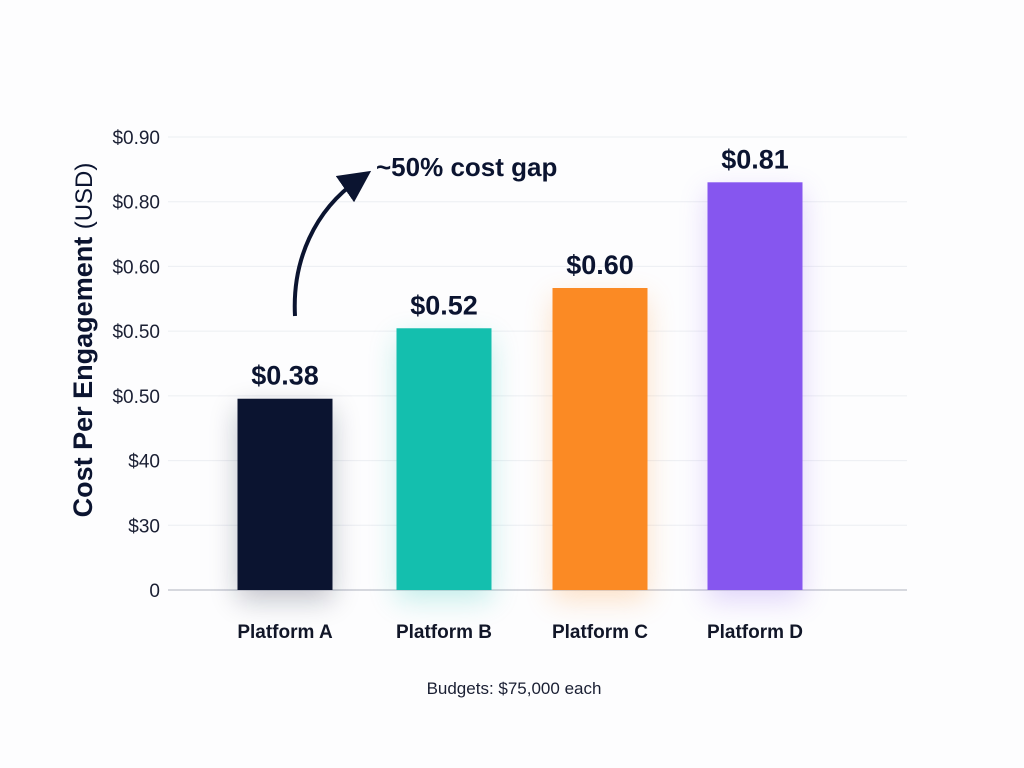 The image size is (1024, 768). Describe the element at coordinates (332, 243) in the screenshot. I see `annotation-arrow` at that location.